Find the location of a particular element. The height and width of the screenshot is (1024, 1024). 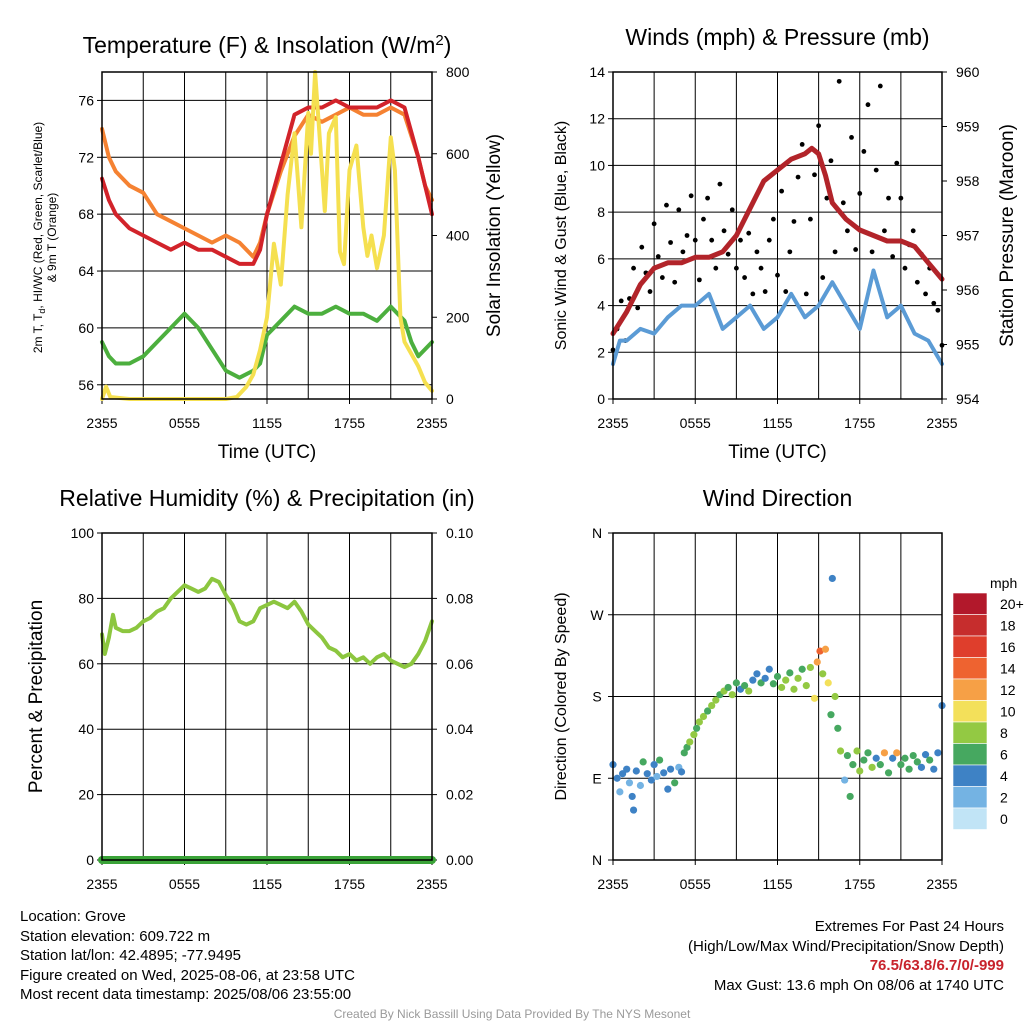

y-tick-label: 12 is located at coordinates (597, 119).